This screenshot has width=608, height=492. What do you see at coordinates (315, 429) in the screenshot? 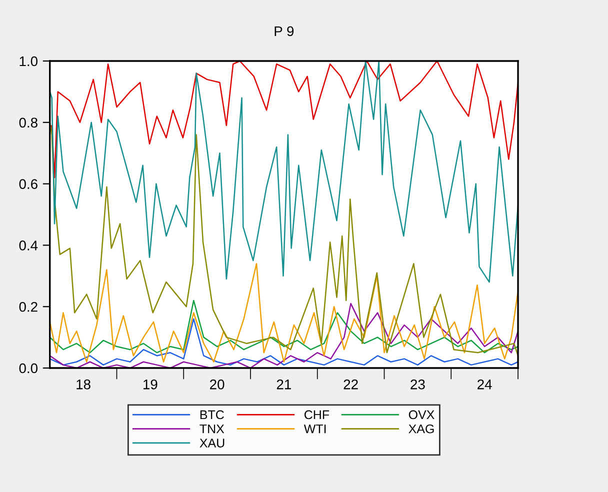
I see `legend-label: WTI` at bounding box center [315, 429].